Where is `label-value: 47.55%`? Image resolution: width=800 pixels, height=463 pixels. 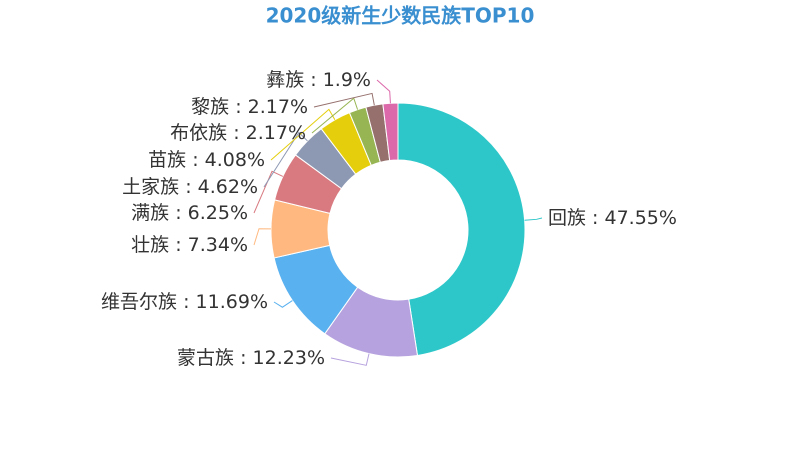
label-value: 47.55% is located at coordinates (641, 218).